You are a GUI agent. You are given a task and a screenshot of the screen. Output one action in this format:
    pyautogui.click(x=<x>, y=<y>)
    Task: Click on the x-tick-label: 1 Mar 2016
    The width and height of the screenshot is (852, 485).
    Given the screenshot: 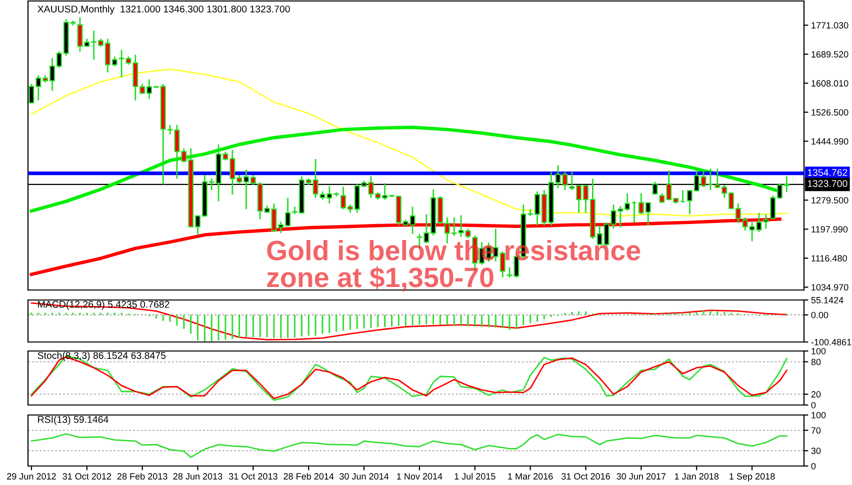 What is the action you would take?
    pyautogui.click(x=530, y=476)
    